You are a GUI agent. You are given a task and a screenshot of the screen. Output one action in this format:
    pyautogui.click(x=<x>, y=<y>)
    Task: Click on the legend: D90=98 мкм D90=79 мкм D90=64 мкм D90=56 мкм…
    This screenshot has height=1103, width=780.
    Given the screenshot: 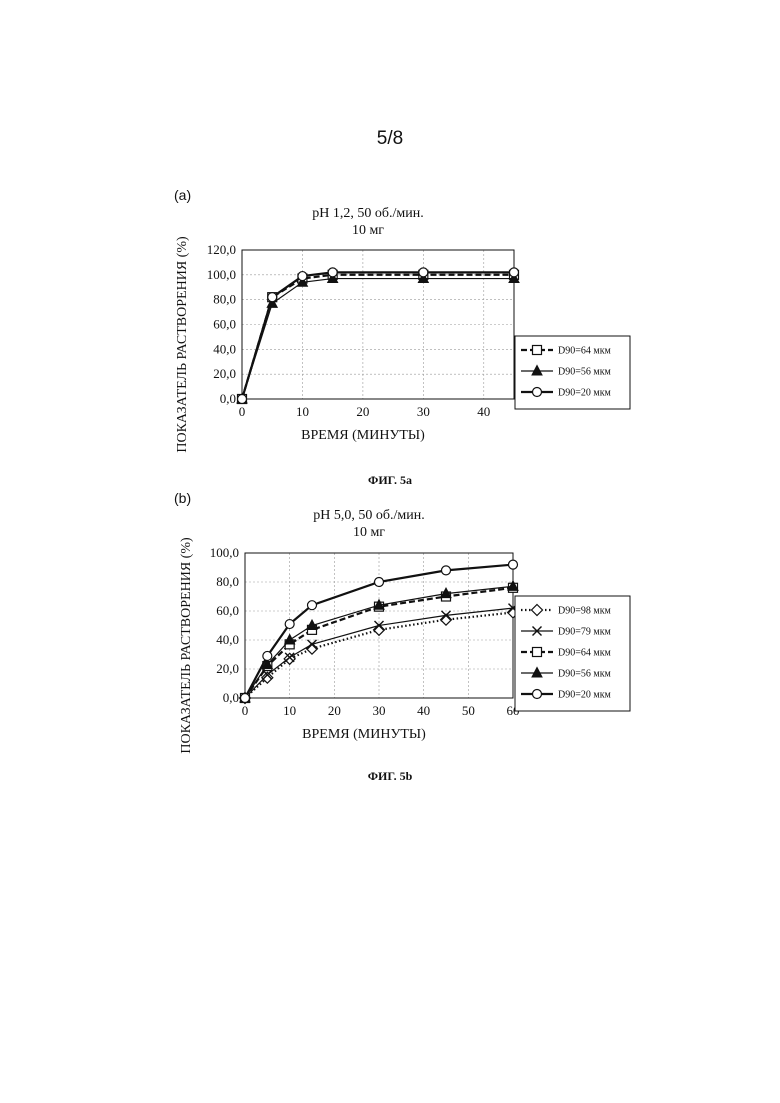 What is the action you would take?
    pyautogui.click(x=572, y=653)
    